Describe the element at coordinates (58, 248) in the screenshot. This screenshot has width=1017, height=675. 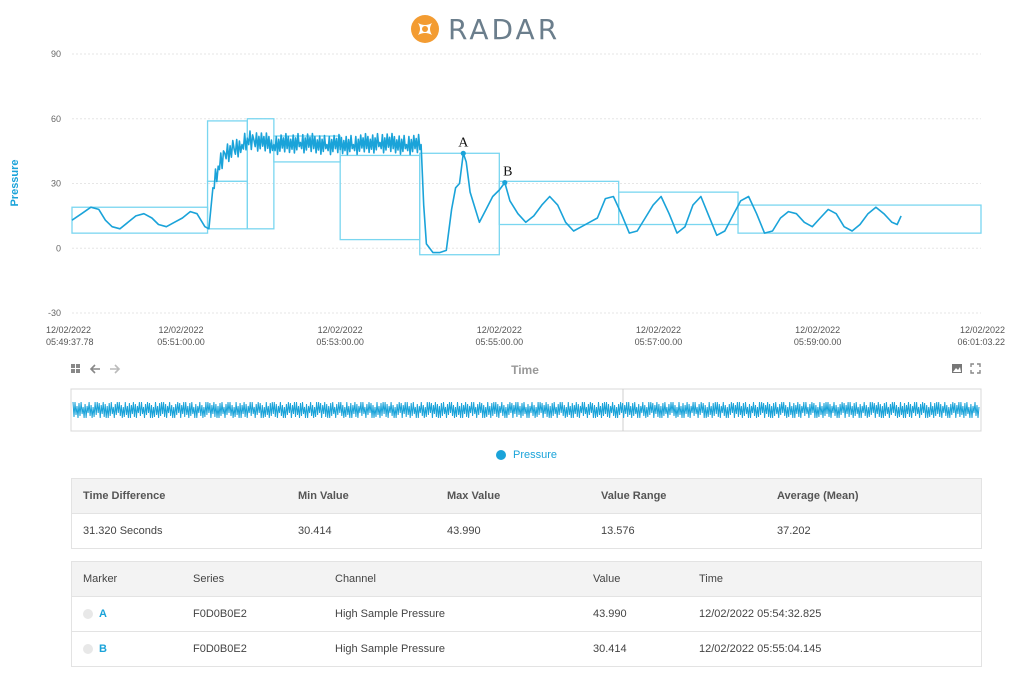
I see `y-tick-label: 0` at that location.